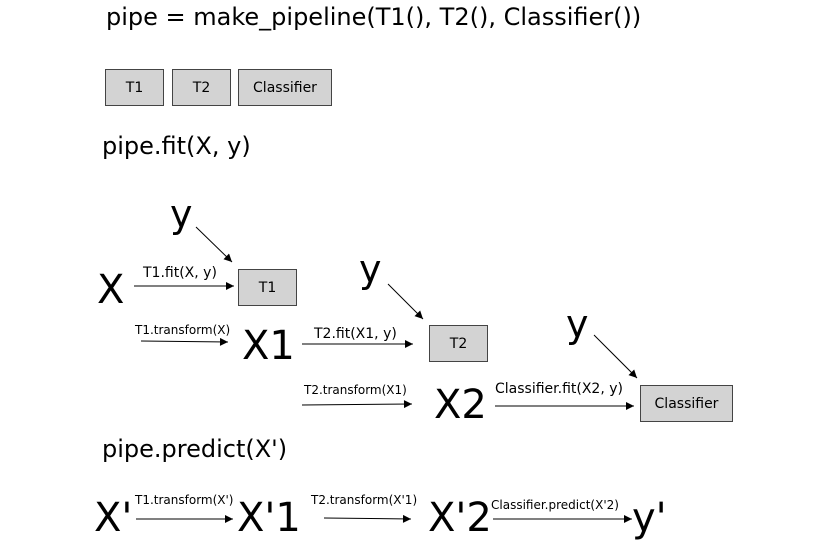  Describe the element at coordinates (180, 273) in the screenshot. I see `t1-fit-label: T1.fit(X, y)` at that location.